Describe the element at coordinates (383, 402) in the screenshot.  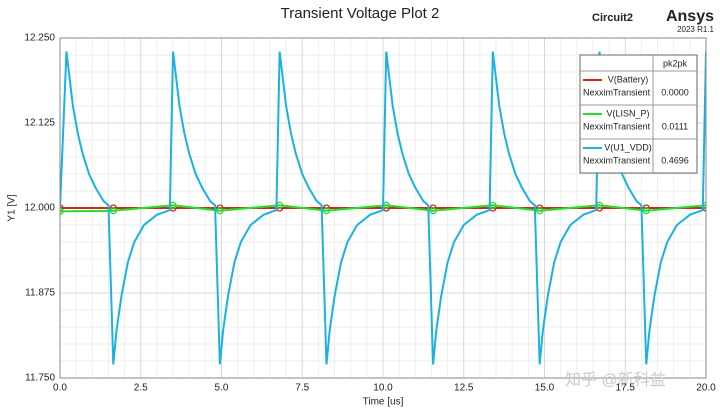
I see `x-axis-label: Time [us]` at that location.